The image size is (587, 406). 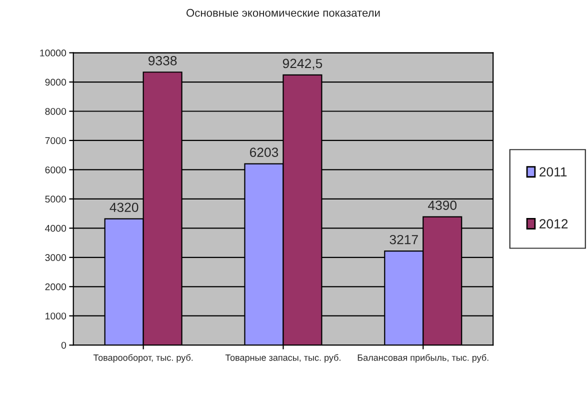 I want to click on x-tick-label: Товарооборот, тыс. руб., so click(x=143, y=358).